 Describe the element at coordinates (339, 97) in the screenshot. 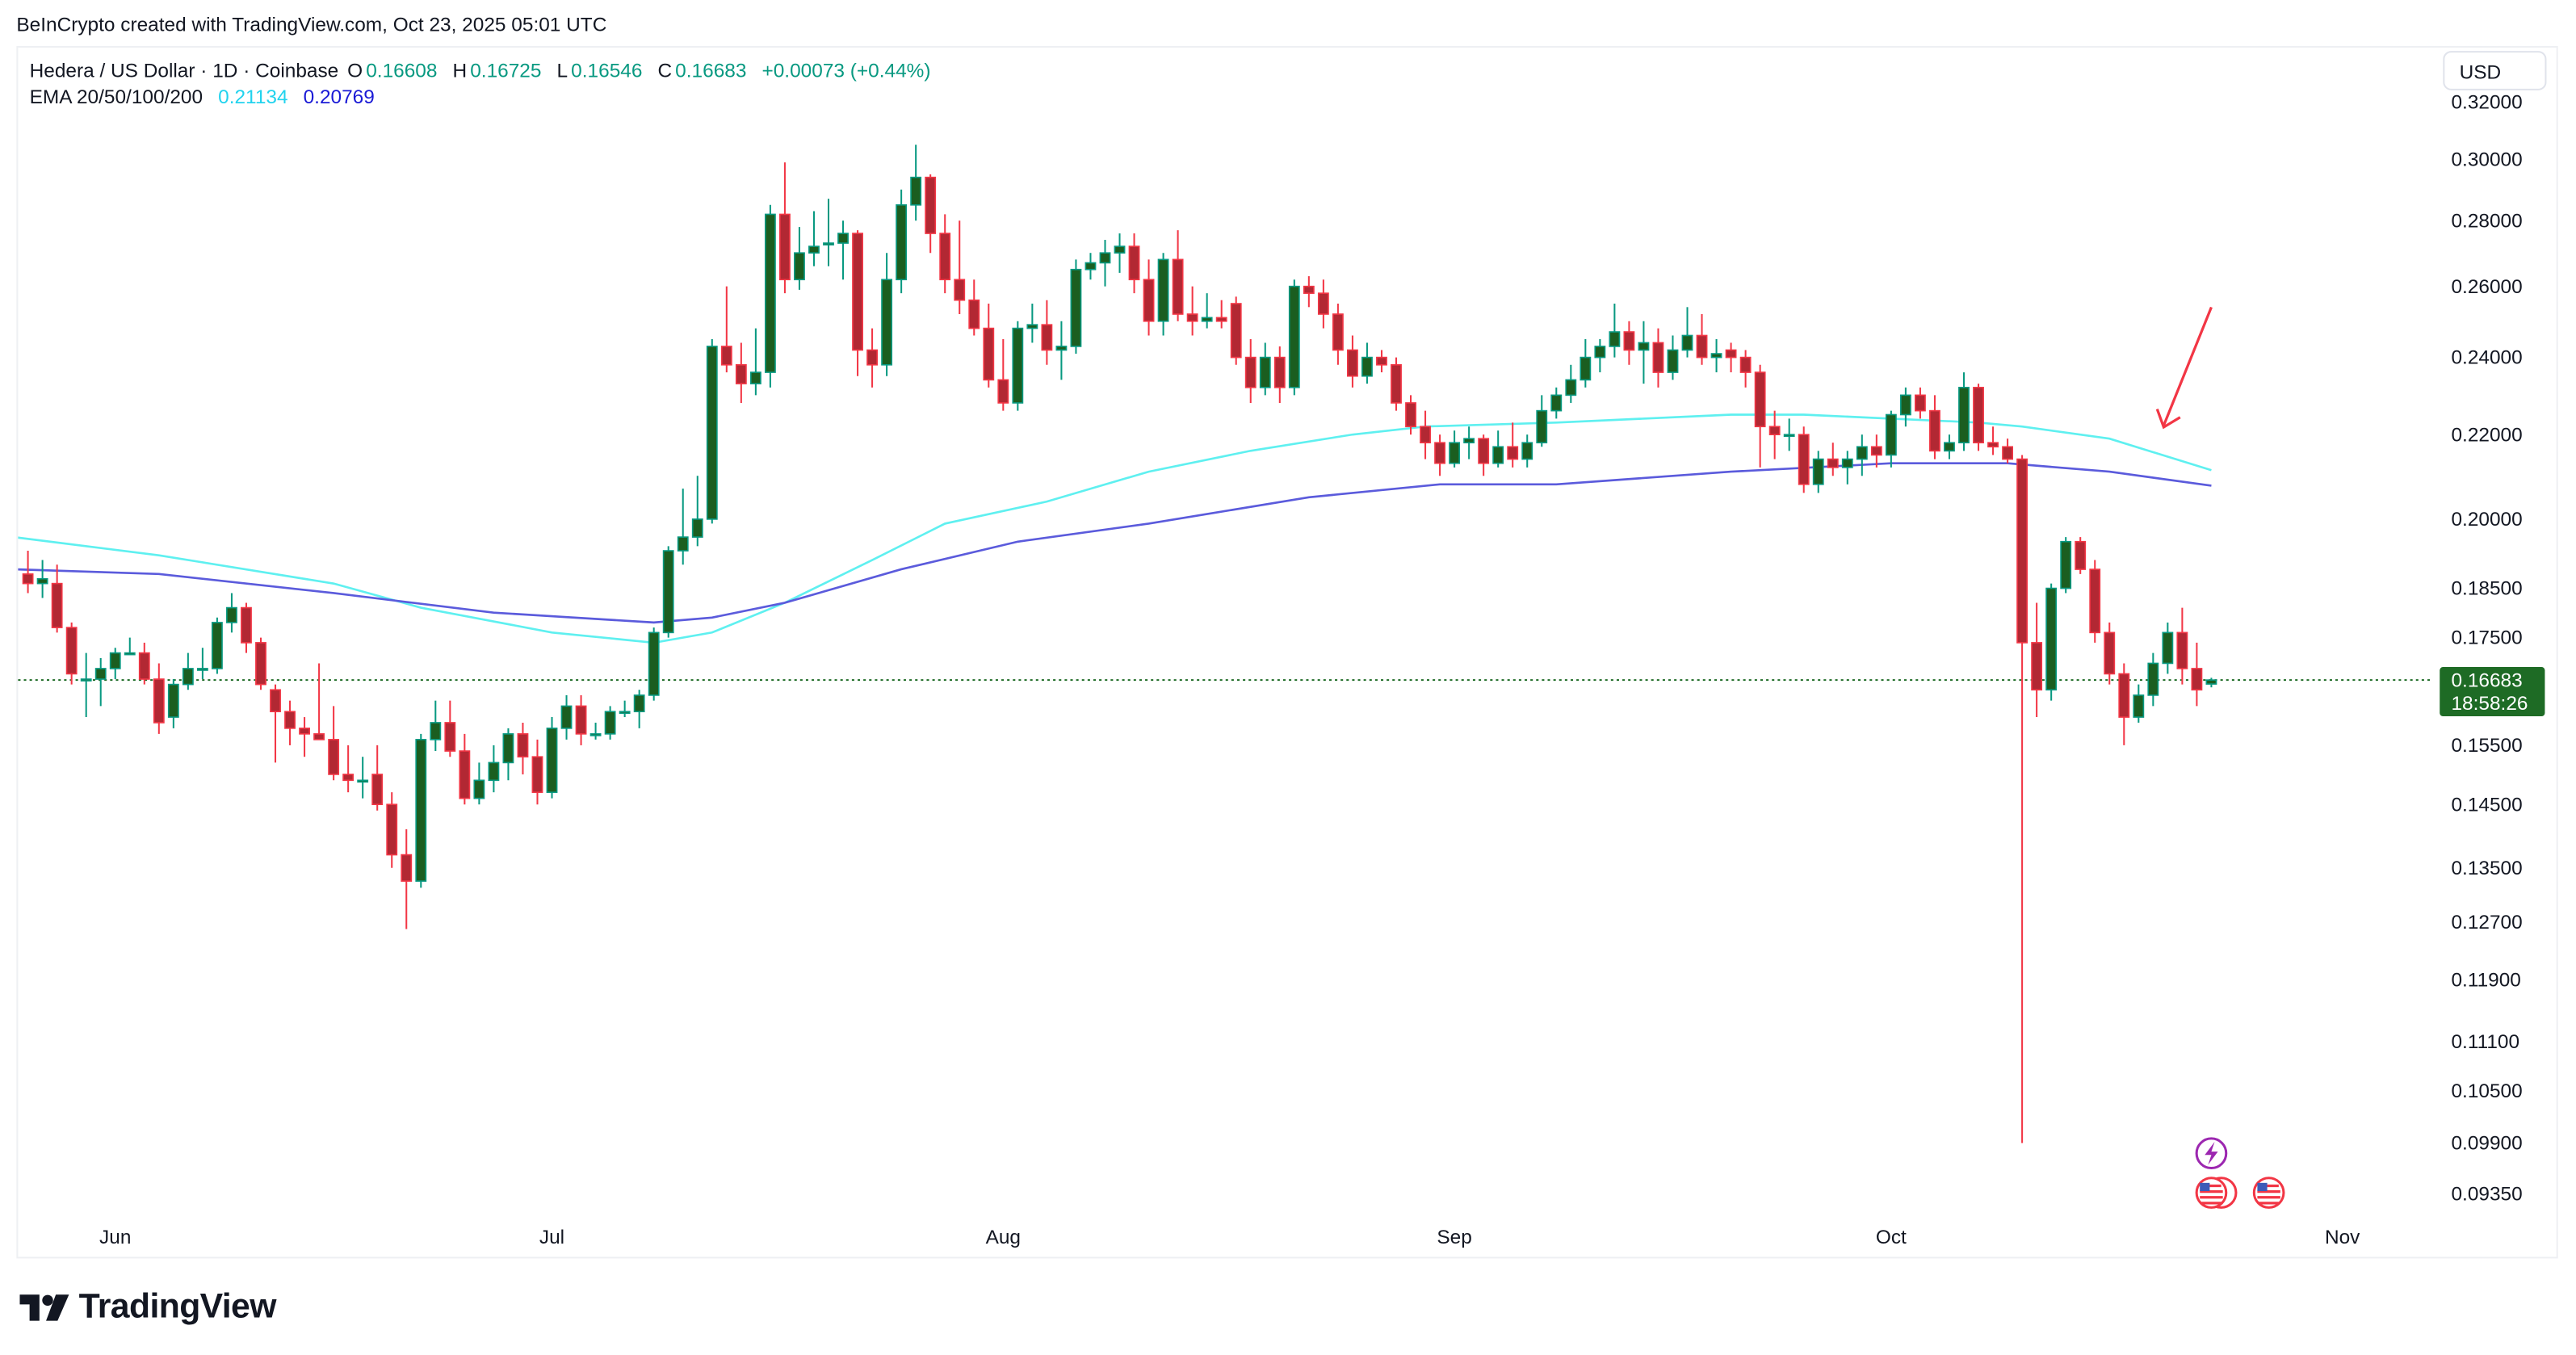

I see `ema-b-value: 0.20769` at that location.